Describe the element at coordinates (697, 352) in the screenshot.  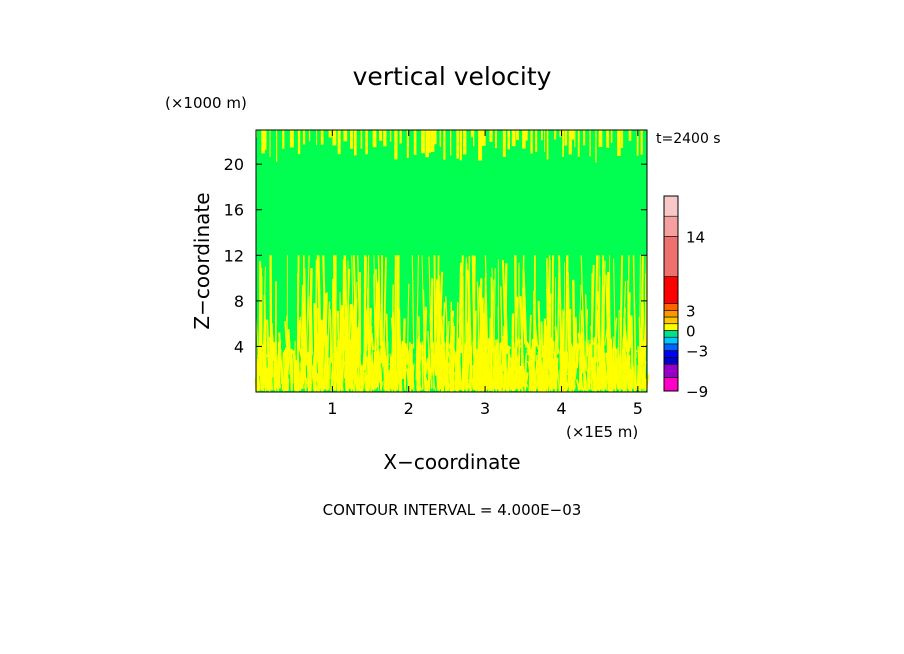
I see `colorbar-tick-label: −3` at that location.